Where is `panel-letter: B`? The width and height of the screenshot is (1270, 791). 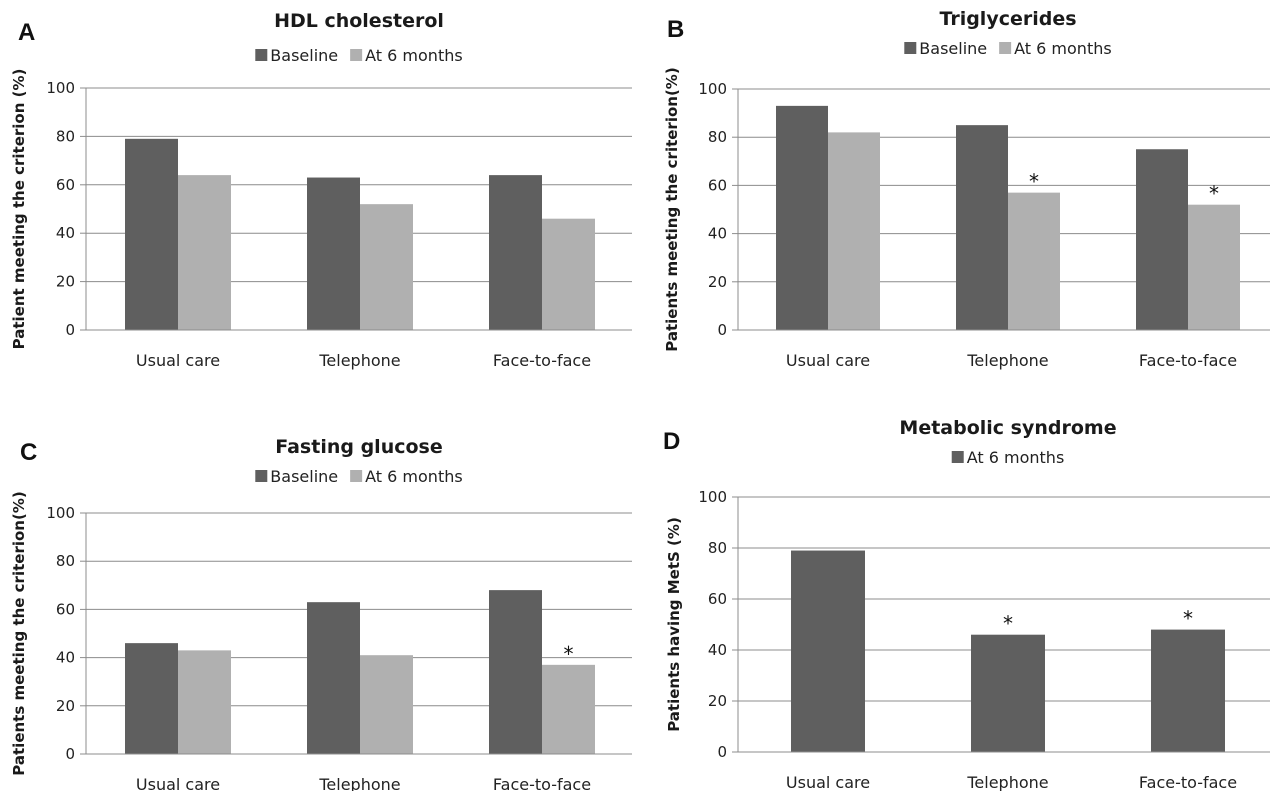
panel-letter: B is located at coordinates (675, 29).